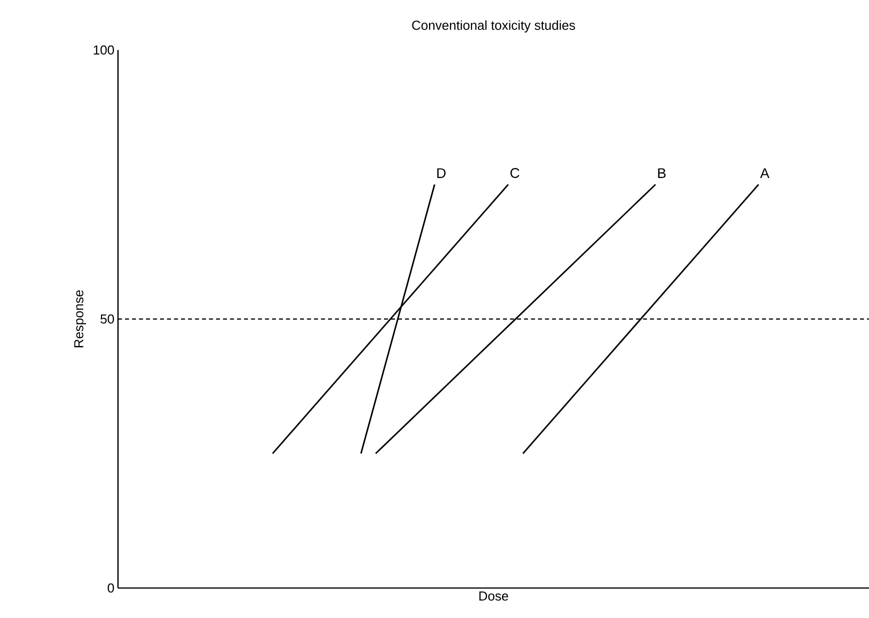  I want to click on series-label: B, so click(662, 173).